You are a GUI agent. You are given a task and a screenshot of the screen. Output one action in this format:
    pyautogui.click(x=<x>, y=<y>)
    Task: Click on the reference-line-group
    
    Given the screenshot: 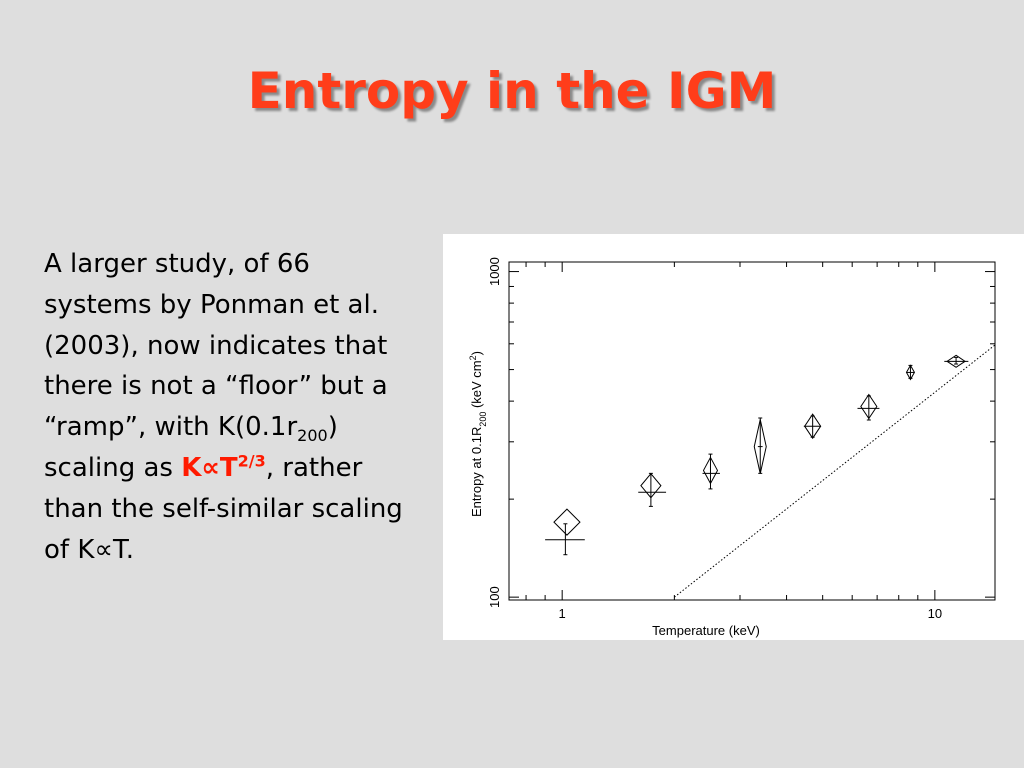 What is the action you would take?
    pyautogui.click(x=835, y=471)
    